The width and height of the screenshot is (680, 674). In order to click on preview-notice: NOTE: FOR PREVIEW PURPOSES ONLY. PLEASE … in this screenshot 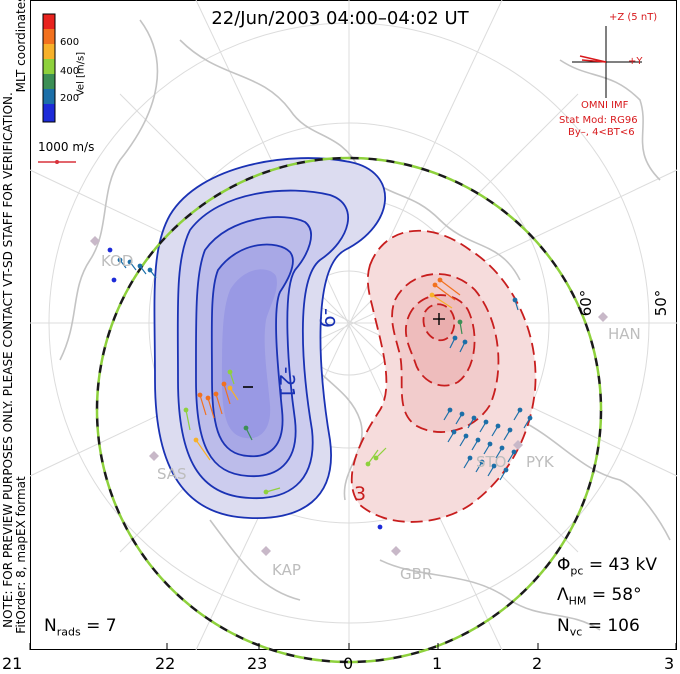, I will do `click(8, 360)`.